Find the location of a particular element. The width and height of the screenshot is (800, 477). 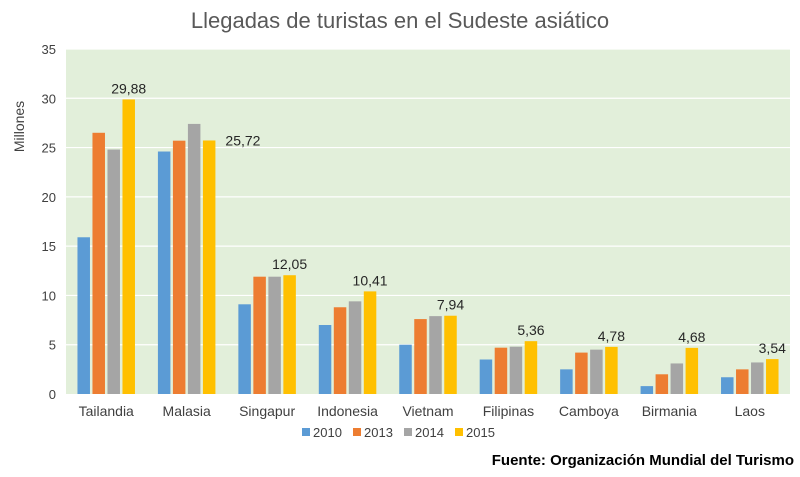

data-label: 7,94 is located at coordinates (450, 305).